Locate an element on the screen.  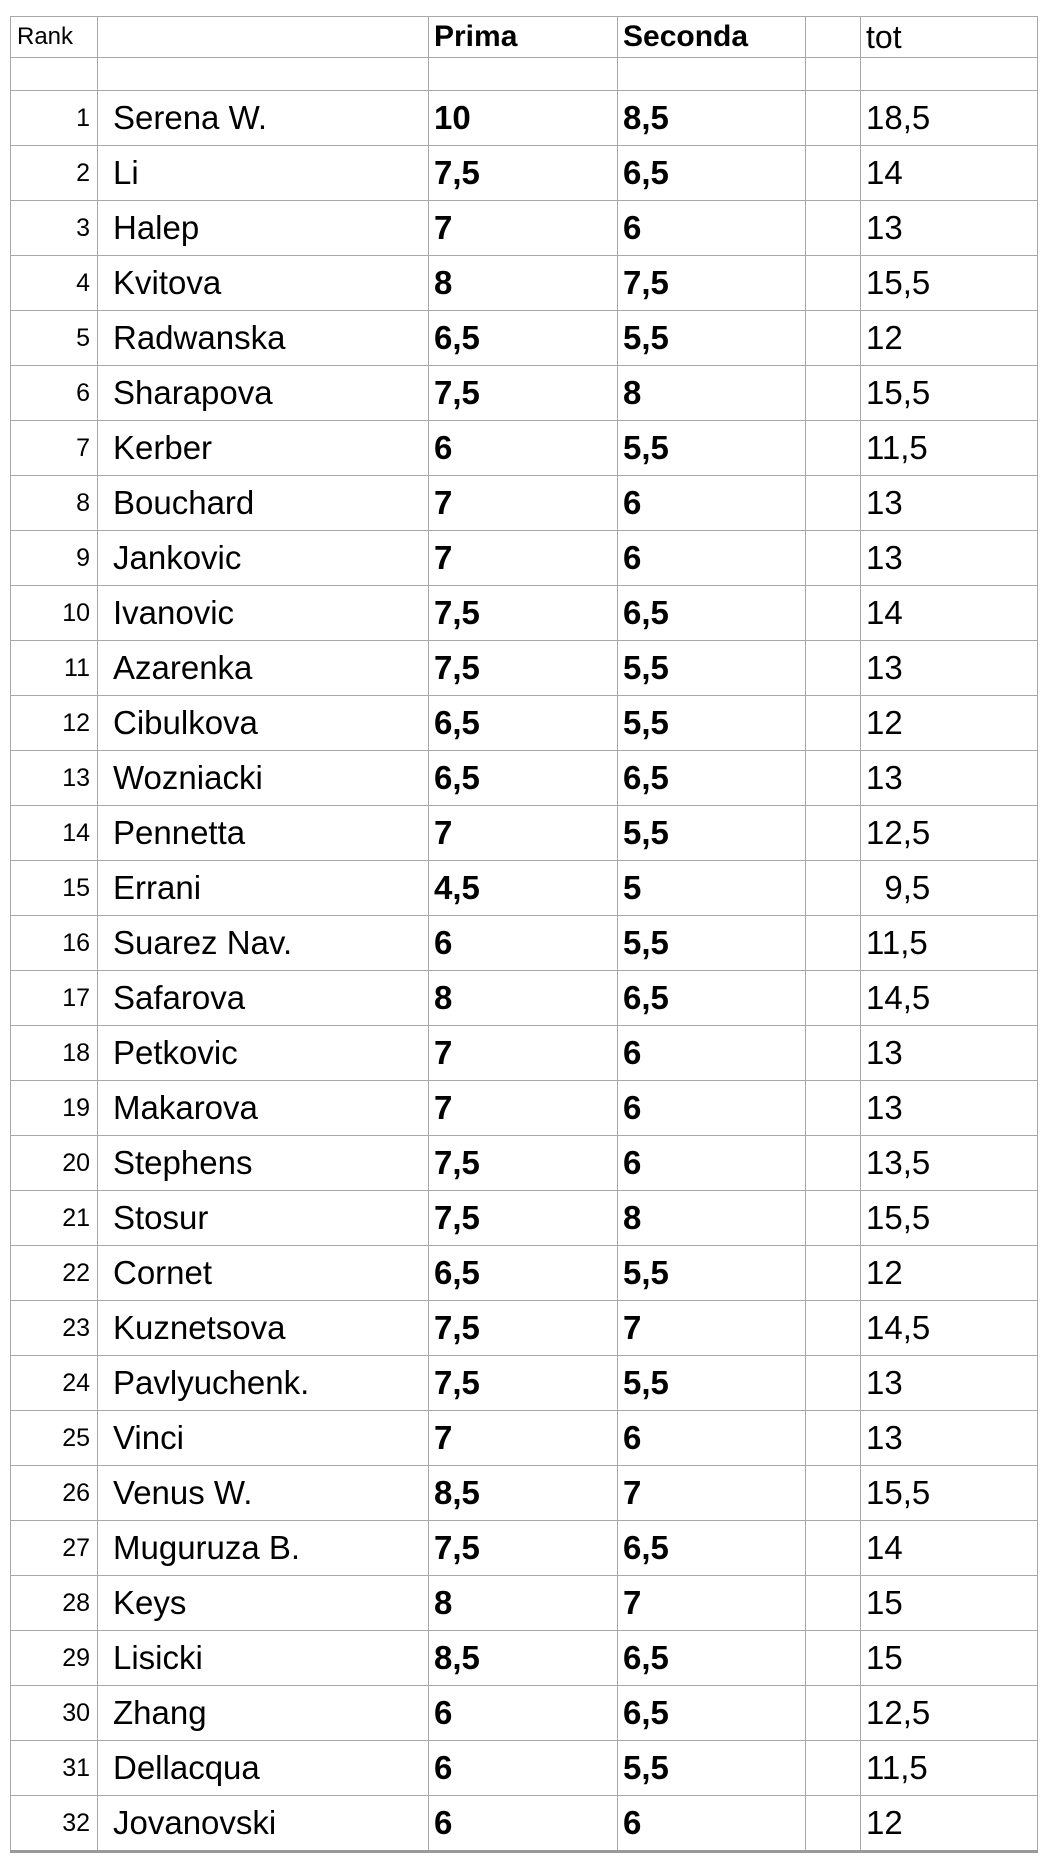
table-row: 19 Makarova 7 6 13 is located at coordinates (524, 1108).